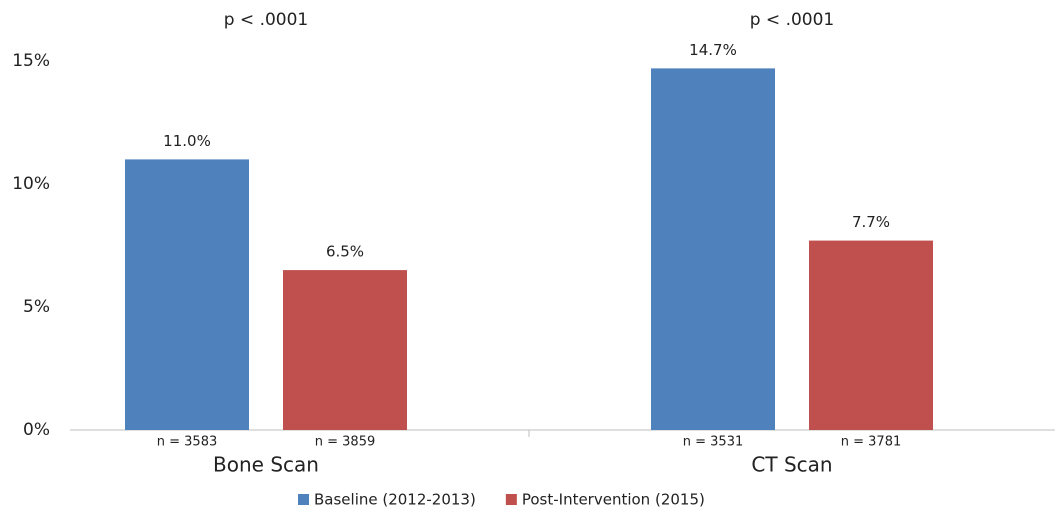 The width and height of the screenshot is (1059, 514). I want to click on y-tick-label: 0%, so click(36, 430).